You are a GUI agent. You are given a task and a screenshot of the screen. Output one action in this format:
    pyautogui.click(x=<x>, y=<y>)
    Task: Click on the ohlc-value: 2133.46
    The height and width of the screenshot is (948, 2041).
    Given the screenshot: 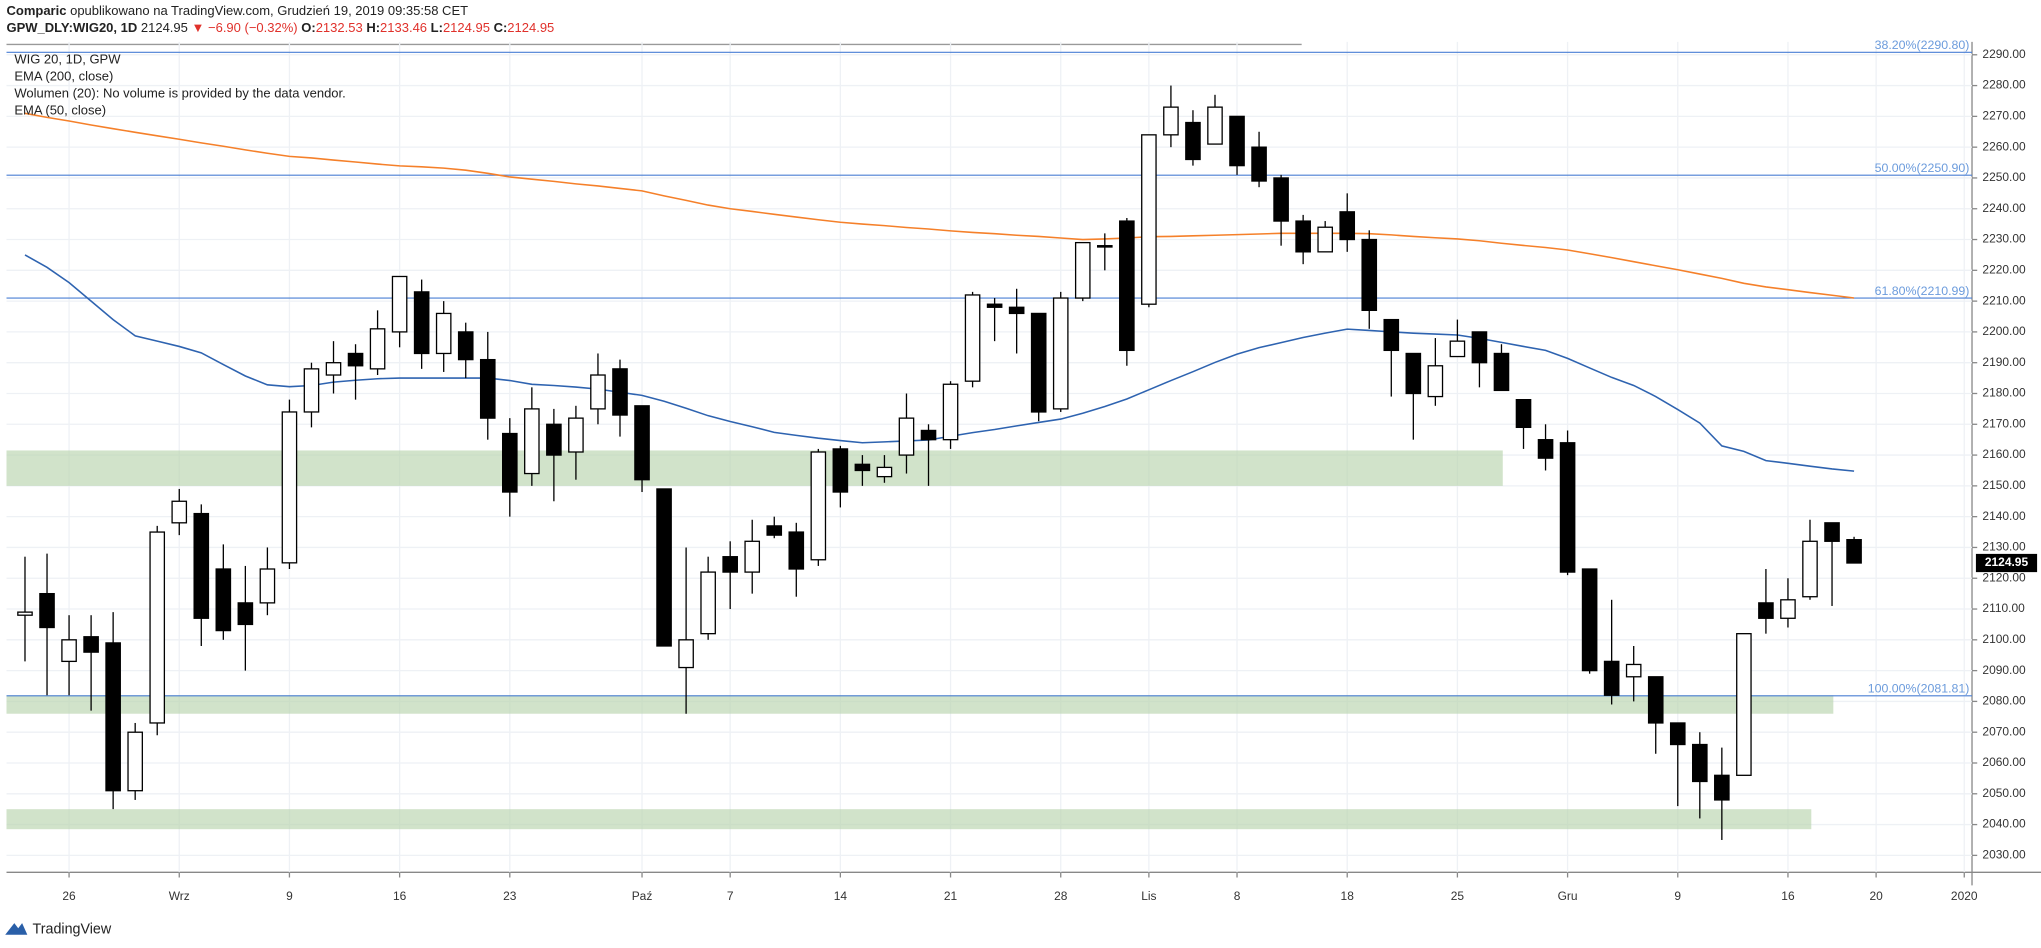 What is the action you would take?
    pyautogui.click(x=403, y=27)
    